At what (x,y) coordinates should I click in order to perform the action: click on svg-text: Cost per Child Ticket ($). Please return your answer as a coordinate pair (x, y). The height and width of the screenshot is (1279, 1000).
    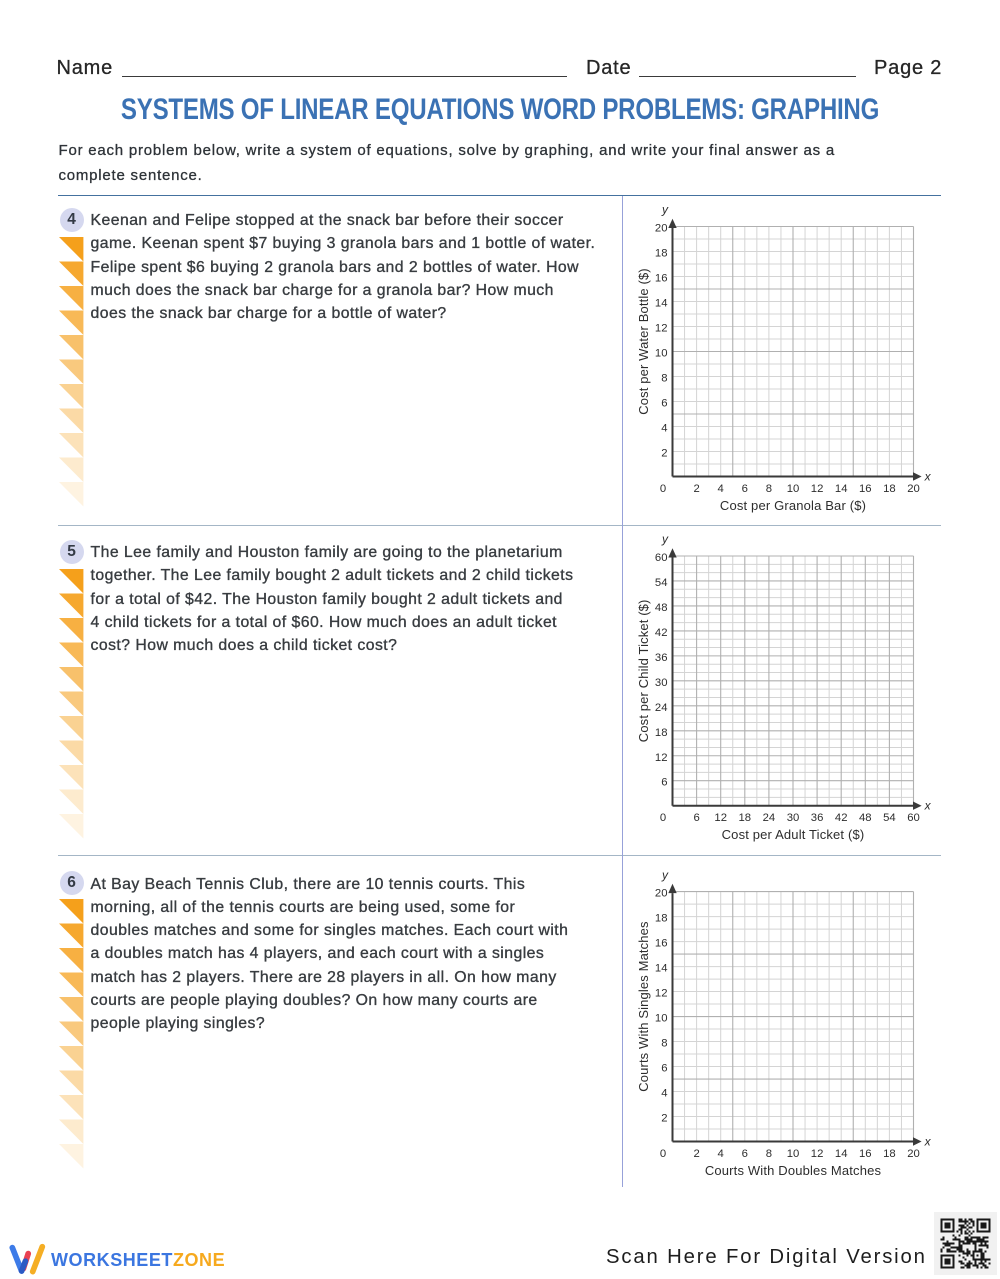
    Looking at the image, I should click on (643, 671).